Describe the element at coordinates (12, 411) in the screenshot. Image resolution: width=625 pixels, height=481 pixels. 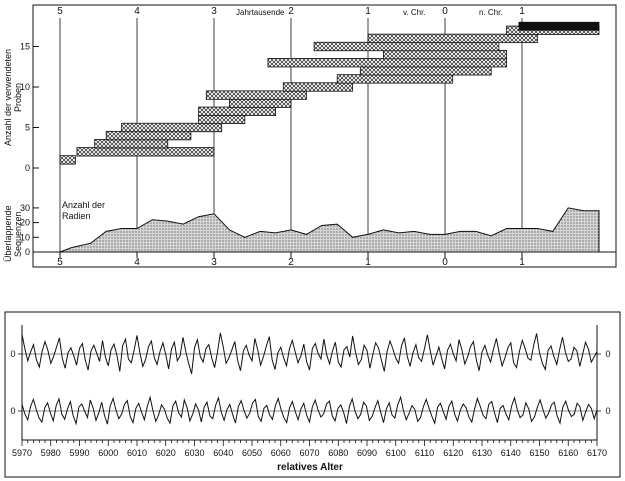
I see `series-bottom-zero-label-left: 0` at that location.